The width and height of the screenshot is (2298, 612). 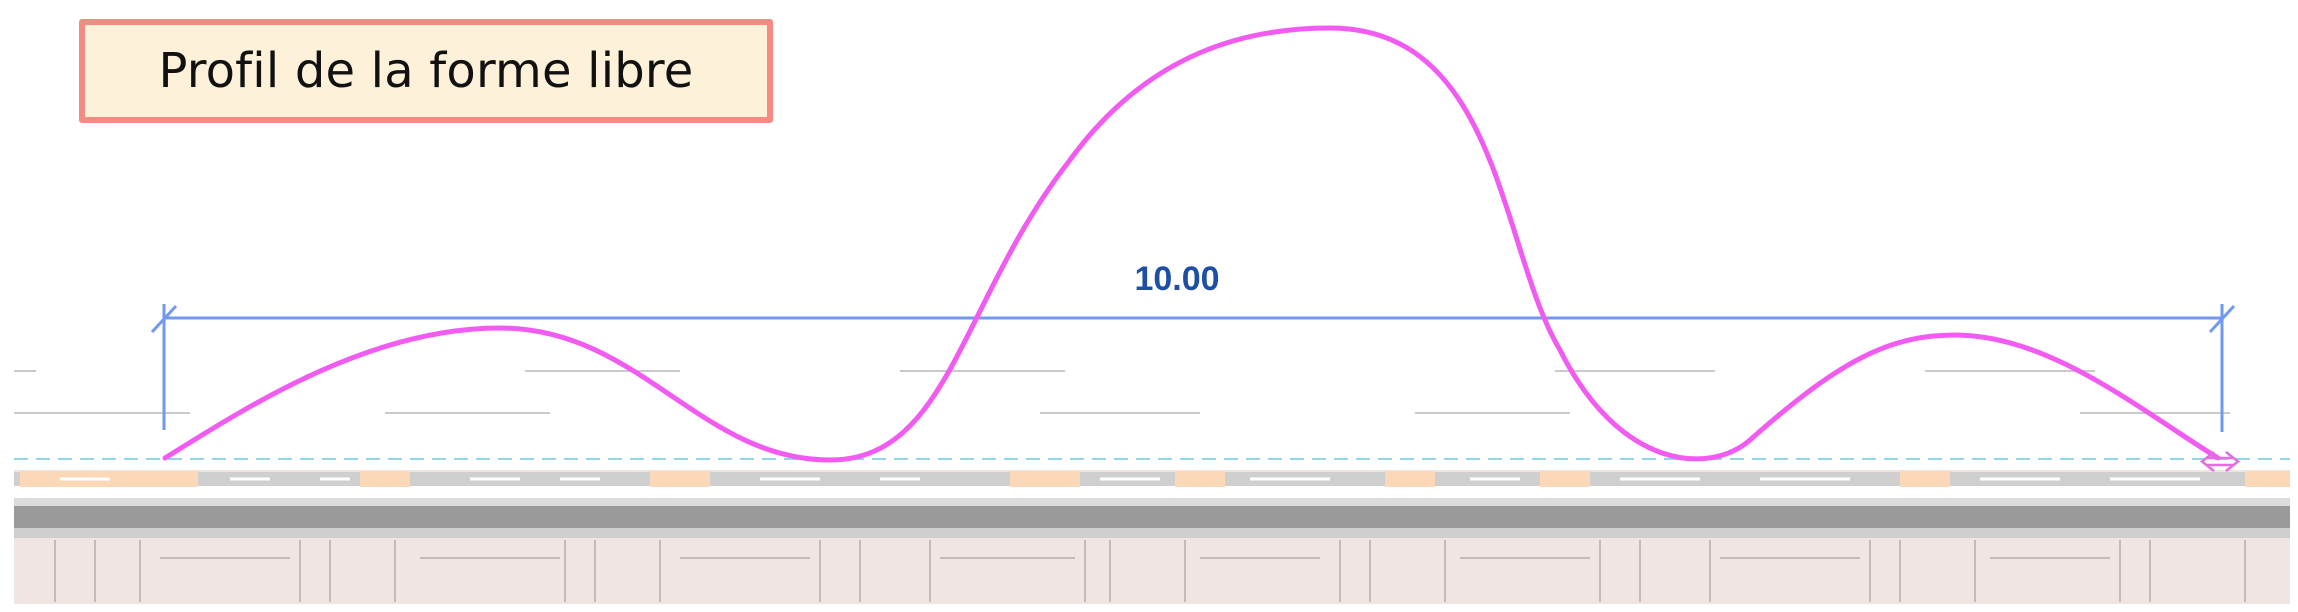 What do you see at coordinates (1122, 392) in the screenshot?
I see `background-gridlines` at bounding box center [1122, 392].